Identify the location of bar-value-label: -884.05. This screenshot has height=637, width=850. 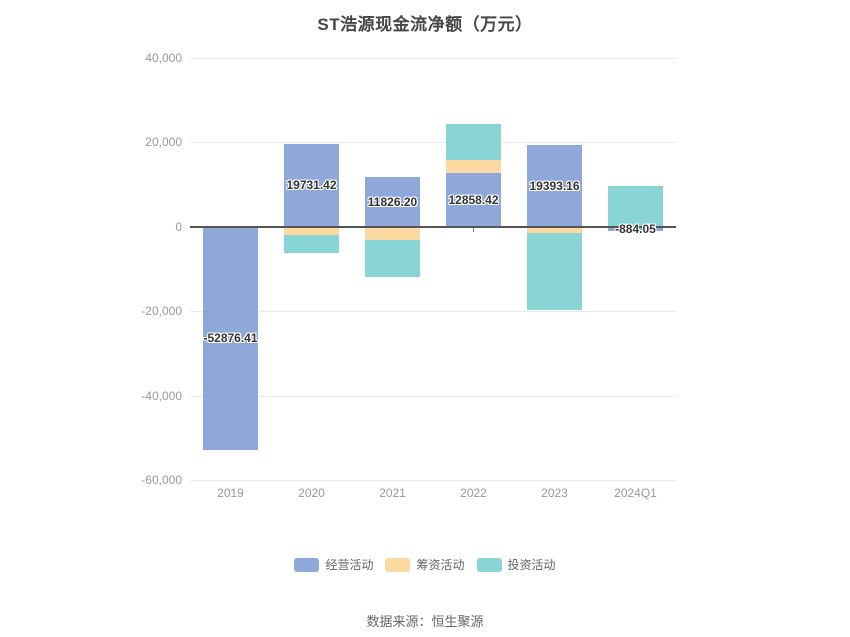
(635, 228).